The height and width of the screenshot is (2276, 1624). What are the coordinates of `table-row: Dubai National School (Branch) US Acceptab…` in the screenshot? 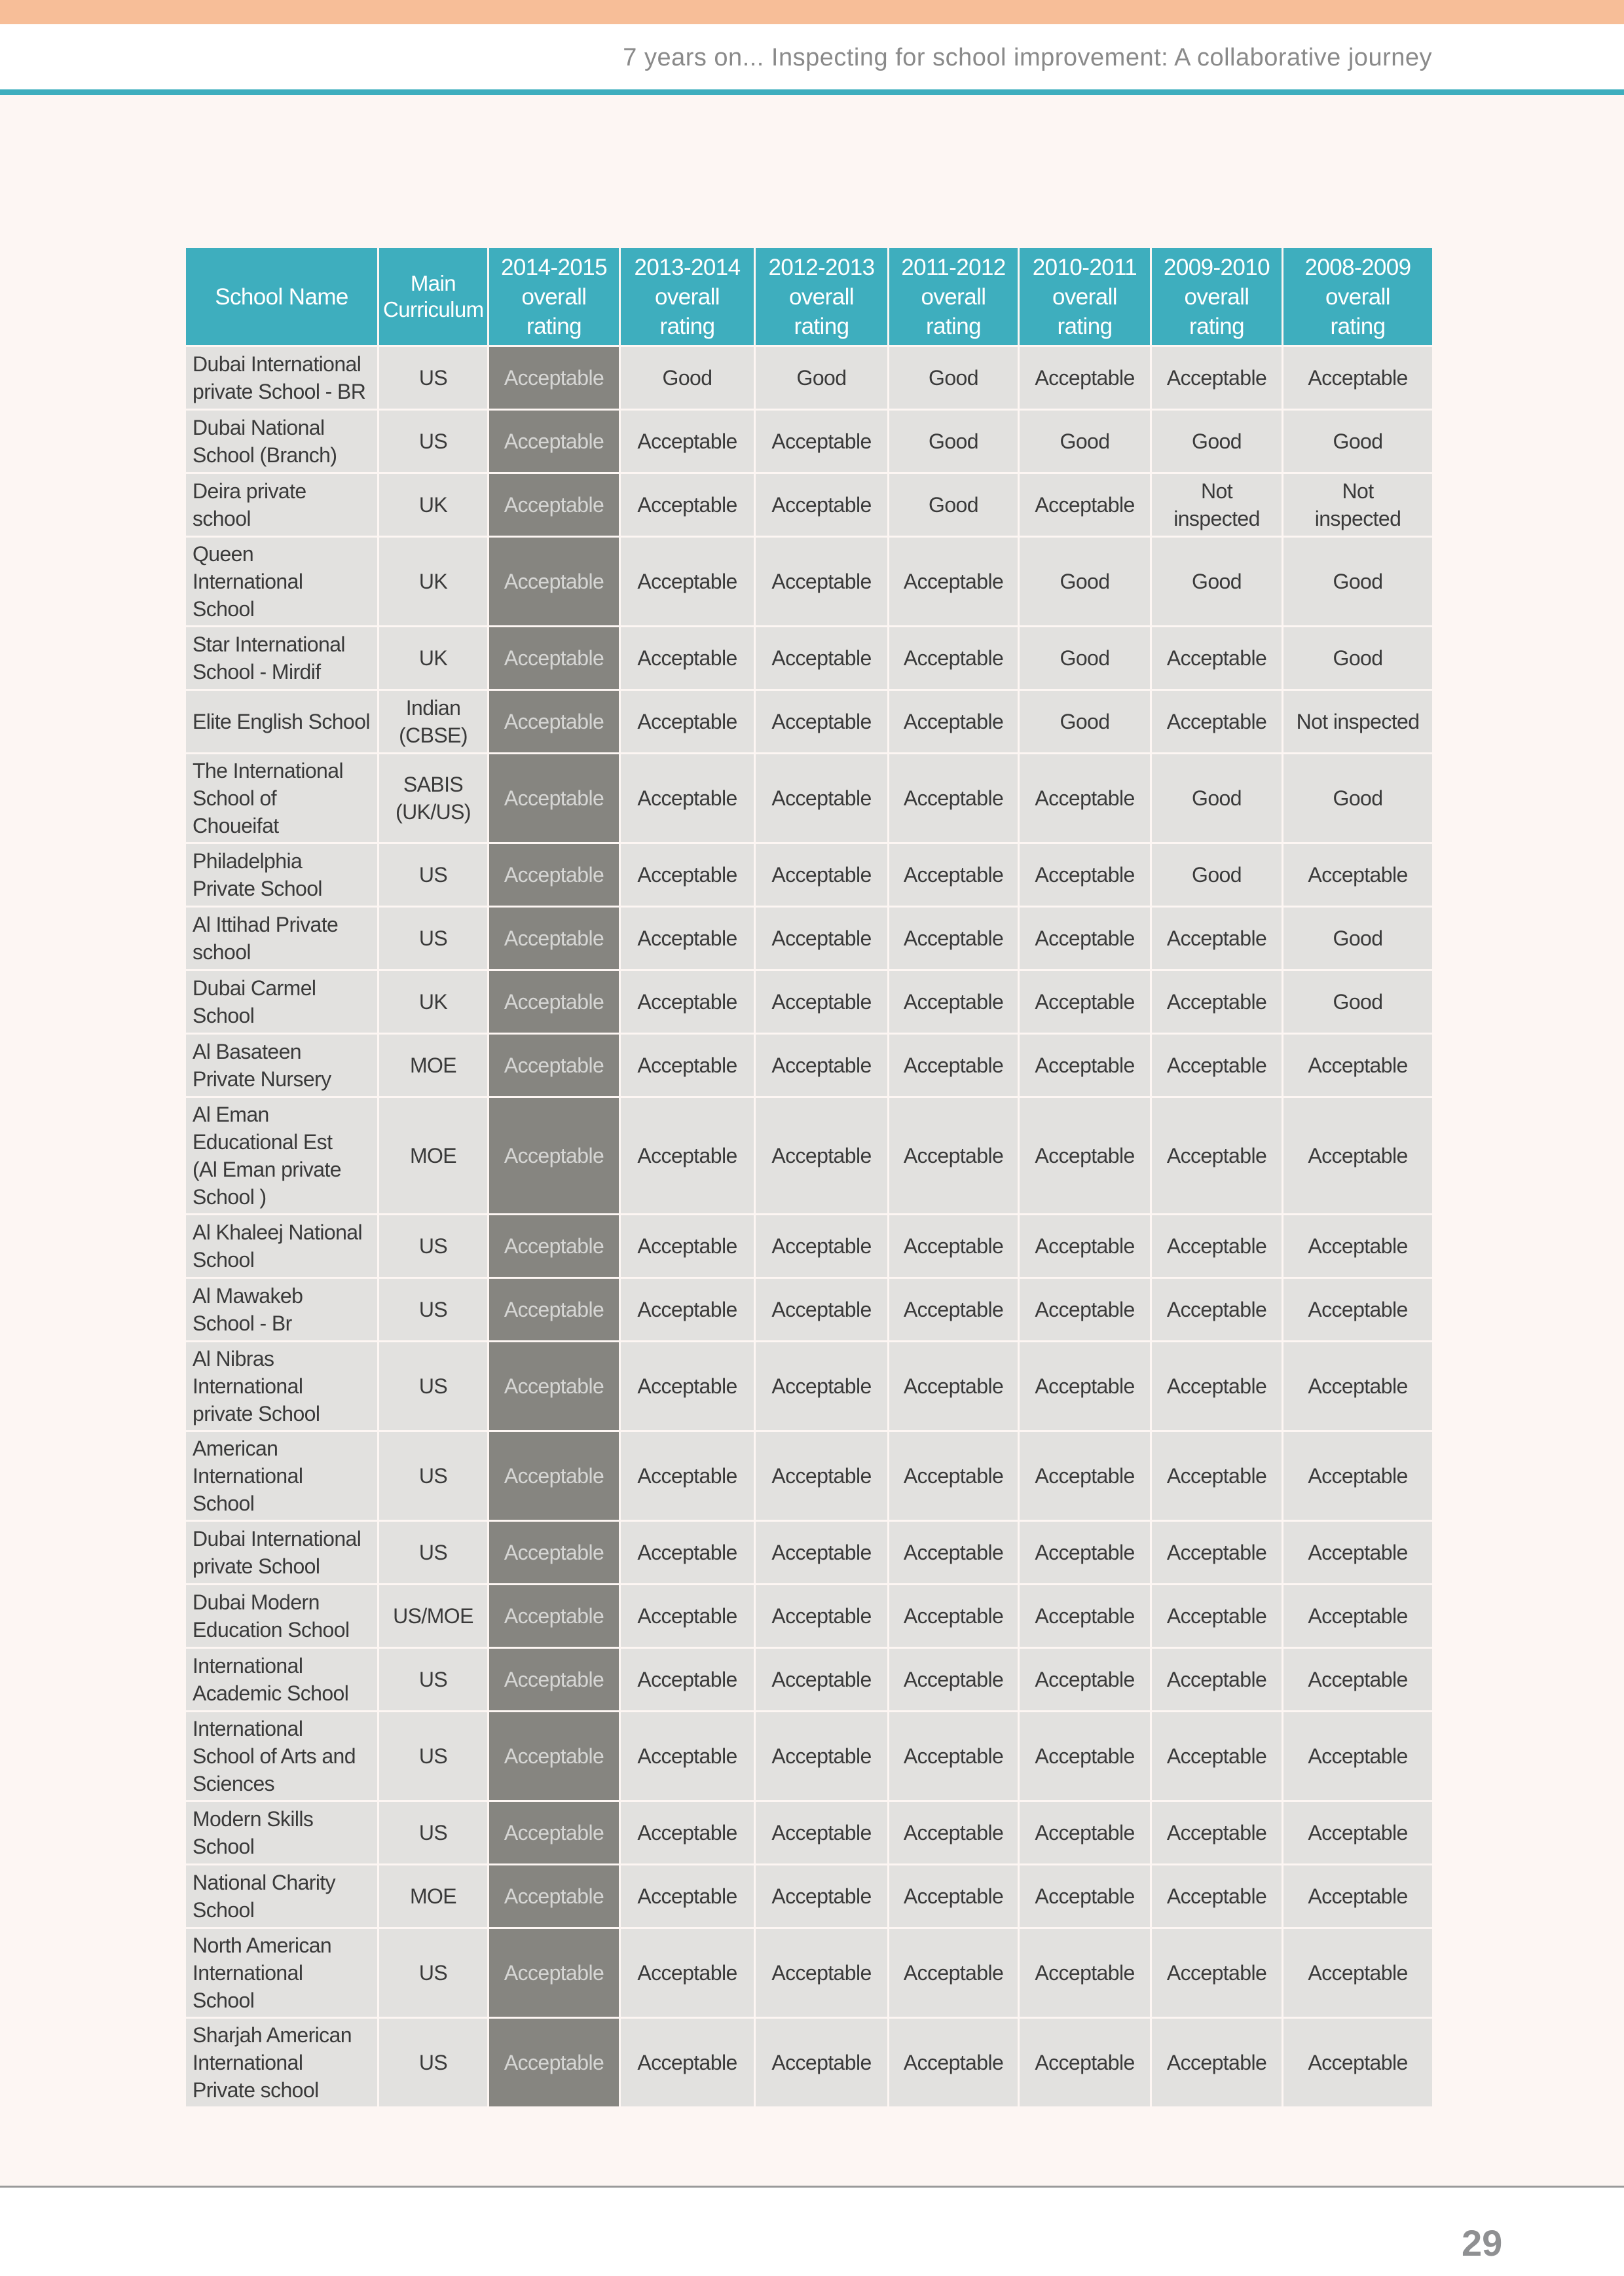 It's located at (809, 441).